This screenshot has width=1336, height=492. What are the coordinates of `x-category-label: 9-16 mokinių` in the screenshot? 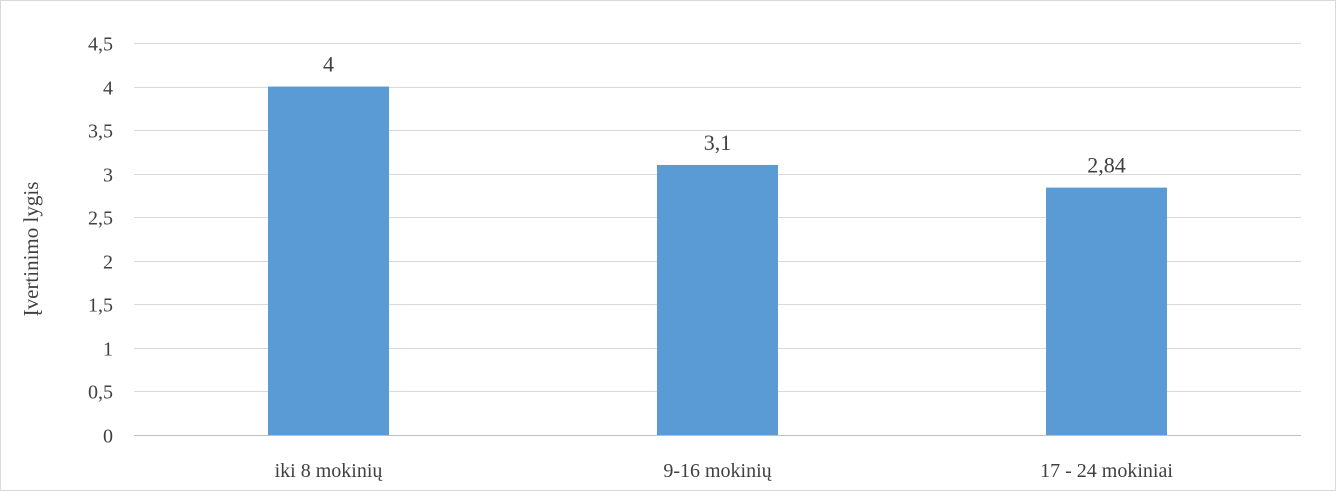 It's located at (717, 471).